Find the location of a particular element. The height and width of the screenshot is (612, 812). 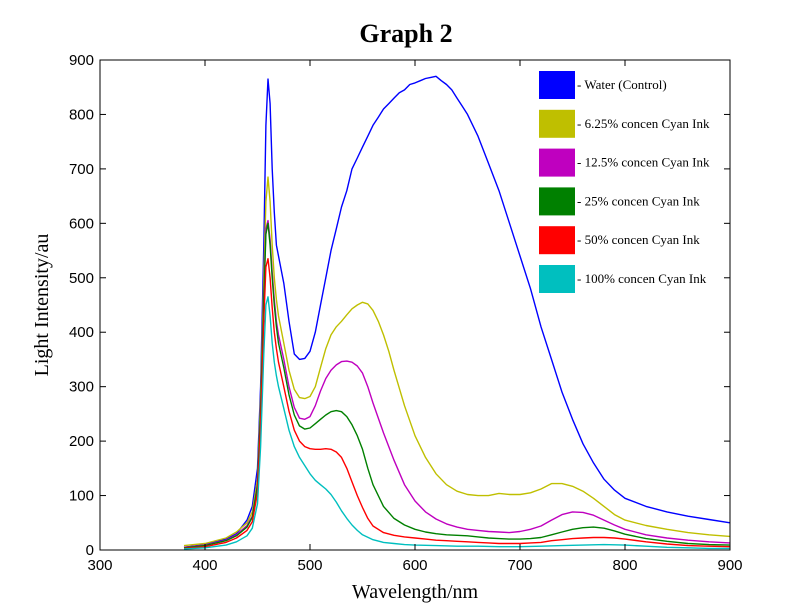

y-tick-label: 400 is located at coordinates (81, 332).